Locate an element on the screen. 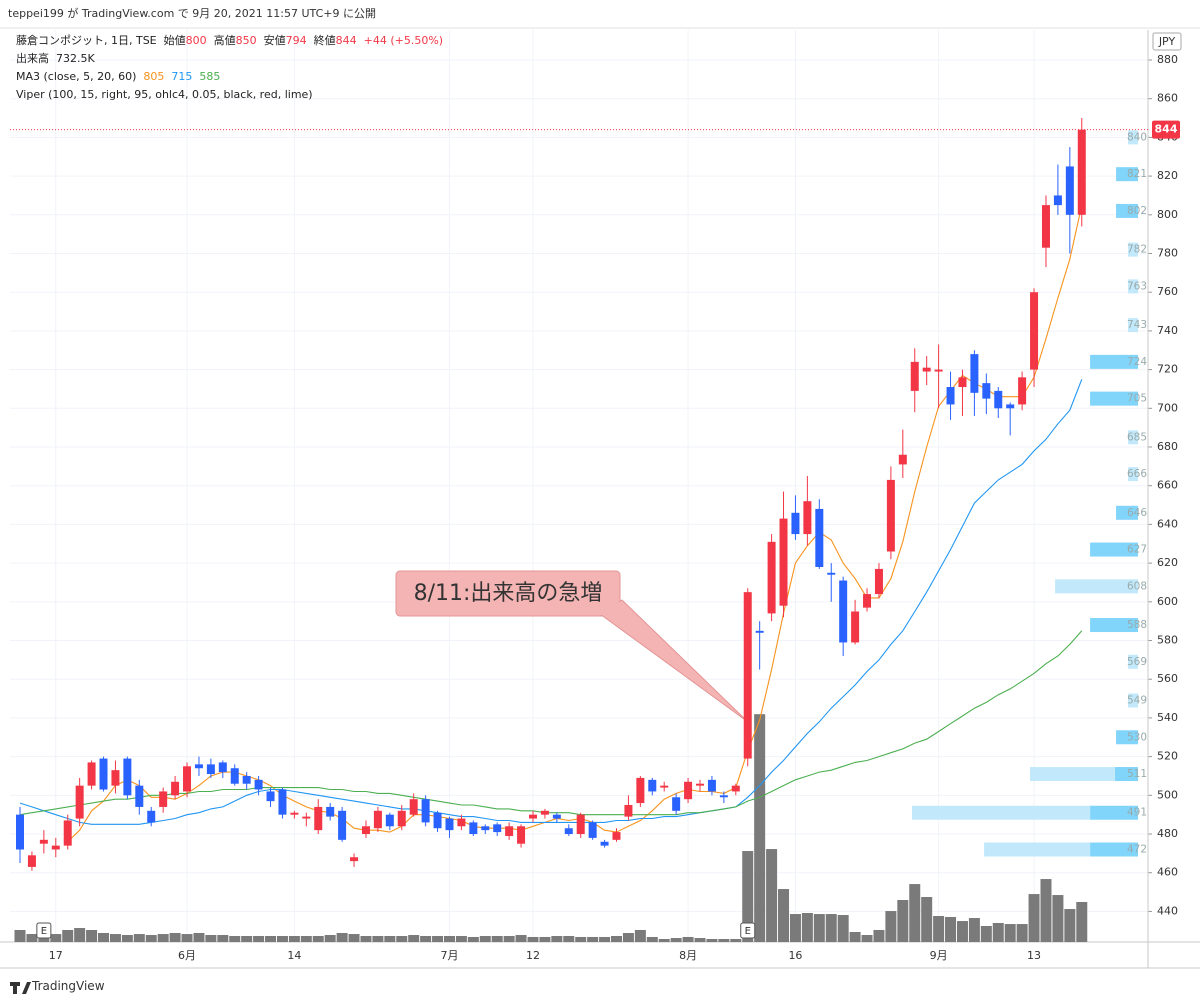  profile-label: 549 is located at coordinates (1137, 701).